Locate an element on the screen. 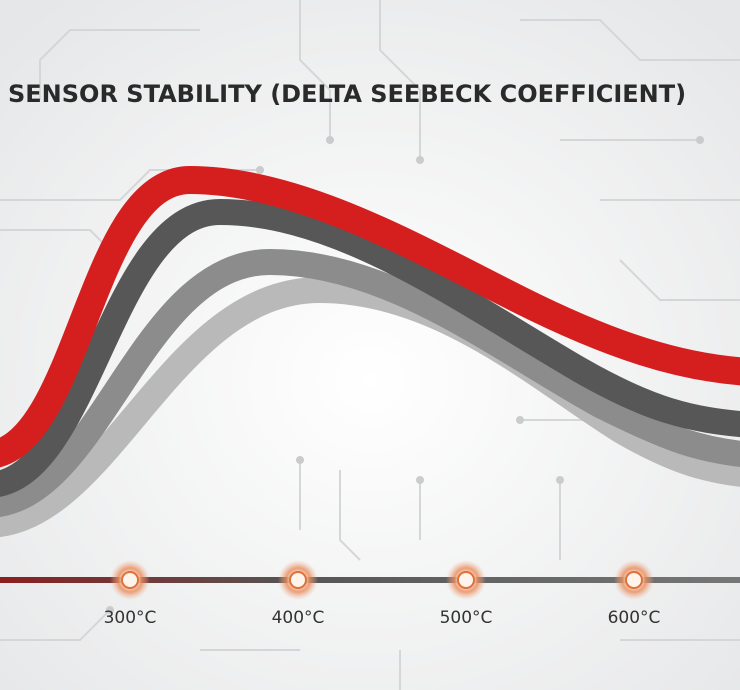 This screenshot has width=740, height=690. axis-label: 300°C is located at coordinates (130, 618).